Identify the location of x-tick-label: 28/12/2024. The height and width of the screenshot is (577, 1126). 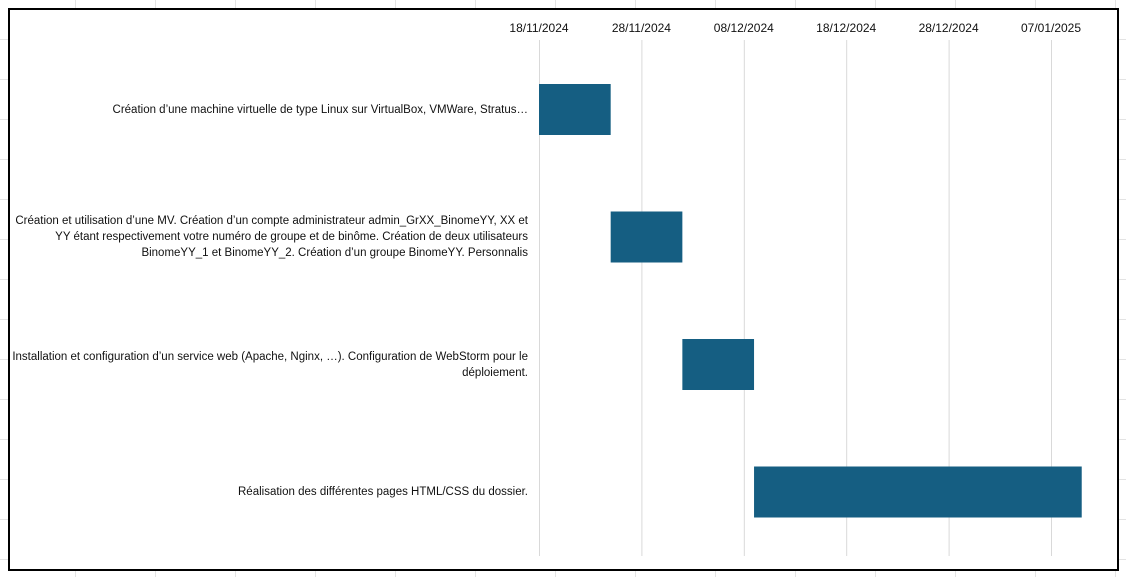
(949, 28).